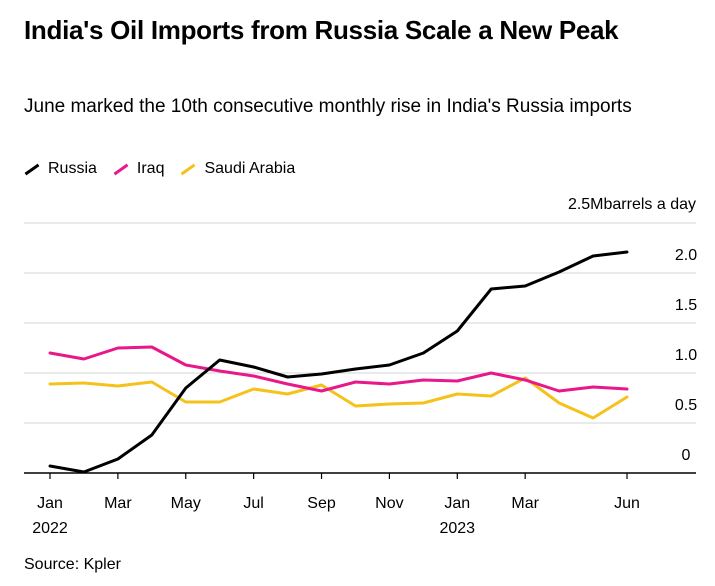  What do you see at coordinates (72, 168) in the screenshot?
I see `legend-label-russia: Russia` at bounding box center [72, 168].